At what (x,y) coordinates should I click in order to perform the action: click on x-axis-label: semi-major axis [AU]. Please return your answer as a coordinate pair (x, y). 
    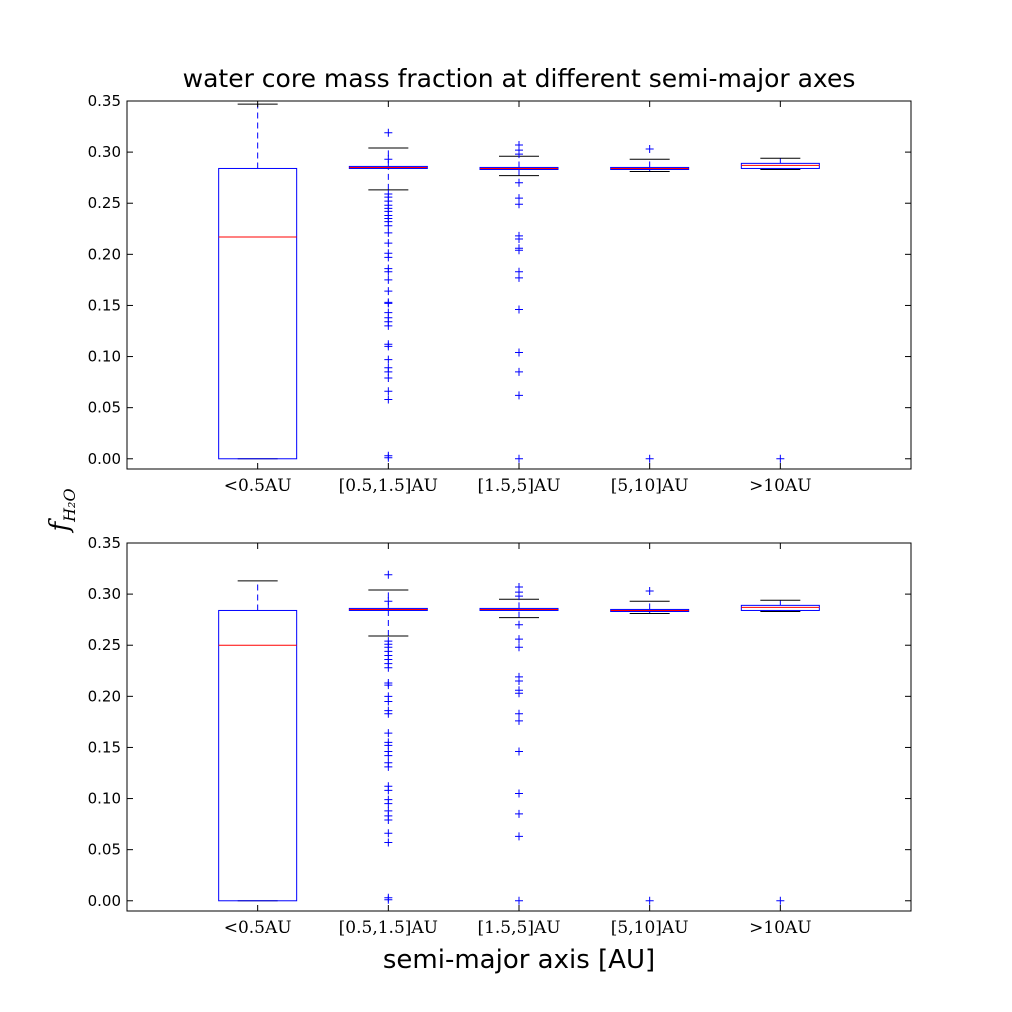
    Looking at the image, I should click on (519, 960).